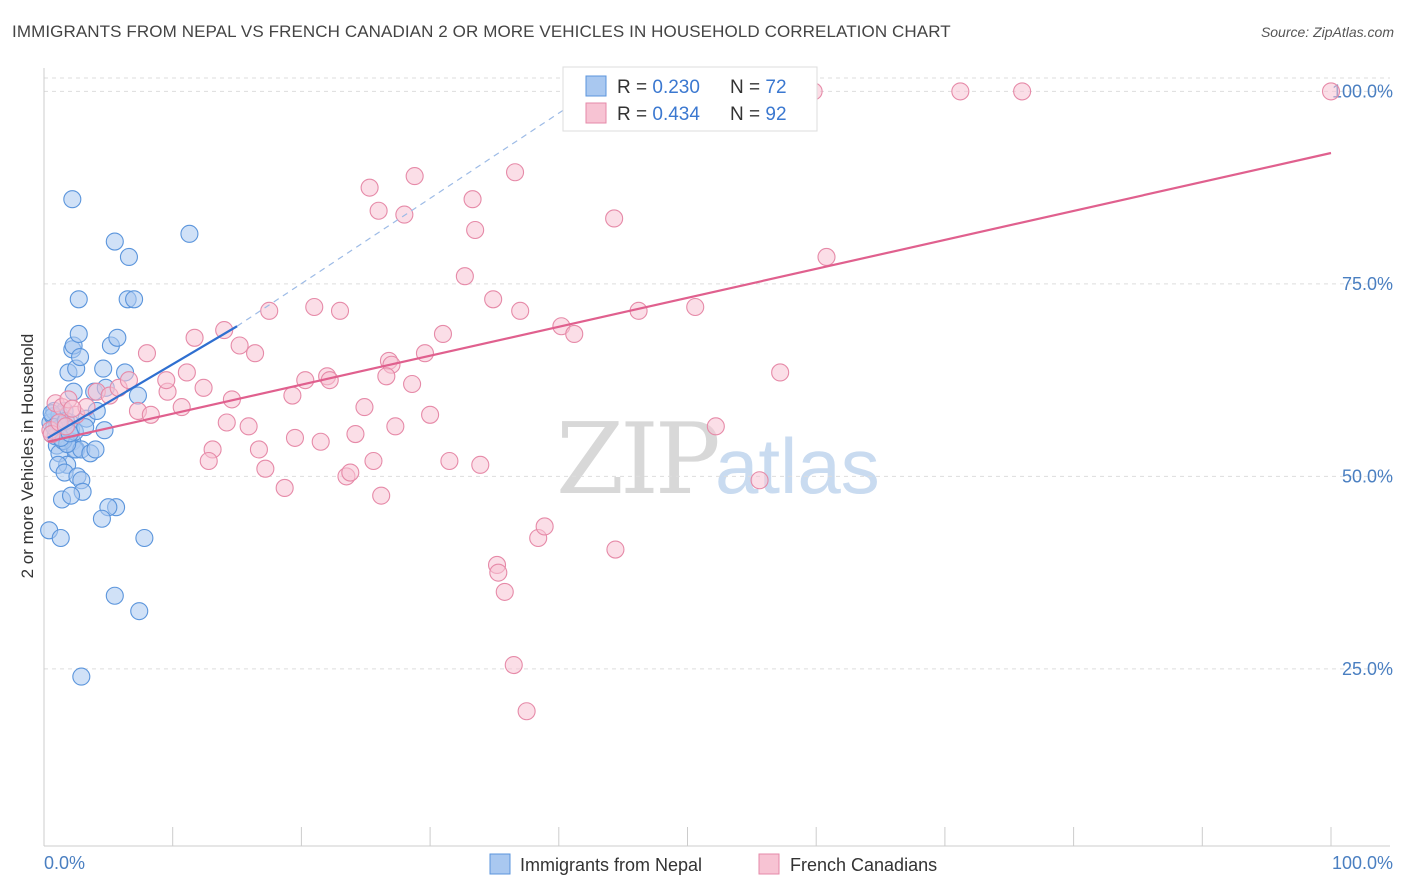 The width and height of the screenshot is (1406, 892). I want to click on legend-r-label-1: R =, so click(634, 87).